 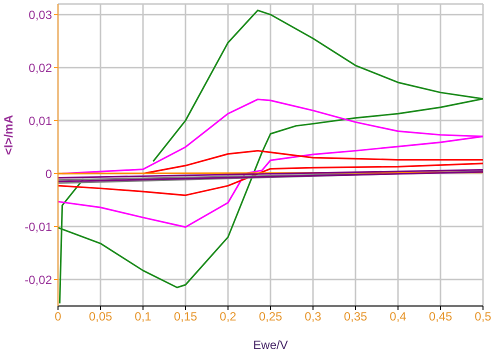 What do you see at coordinates (58, 317) in the screenshot?
I see `x-tick-label: 0` at bounding box center [58, 317].